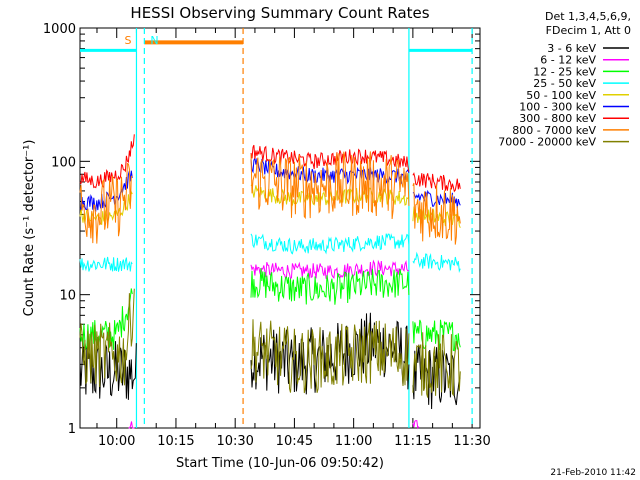 The height and width of the screenshot is (480, 640). What do you see at coordinates (353, 441) in the screenshot?
I see `x-tick-label: 11:00` at bounding box center [353, 441].